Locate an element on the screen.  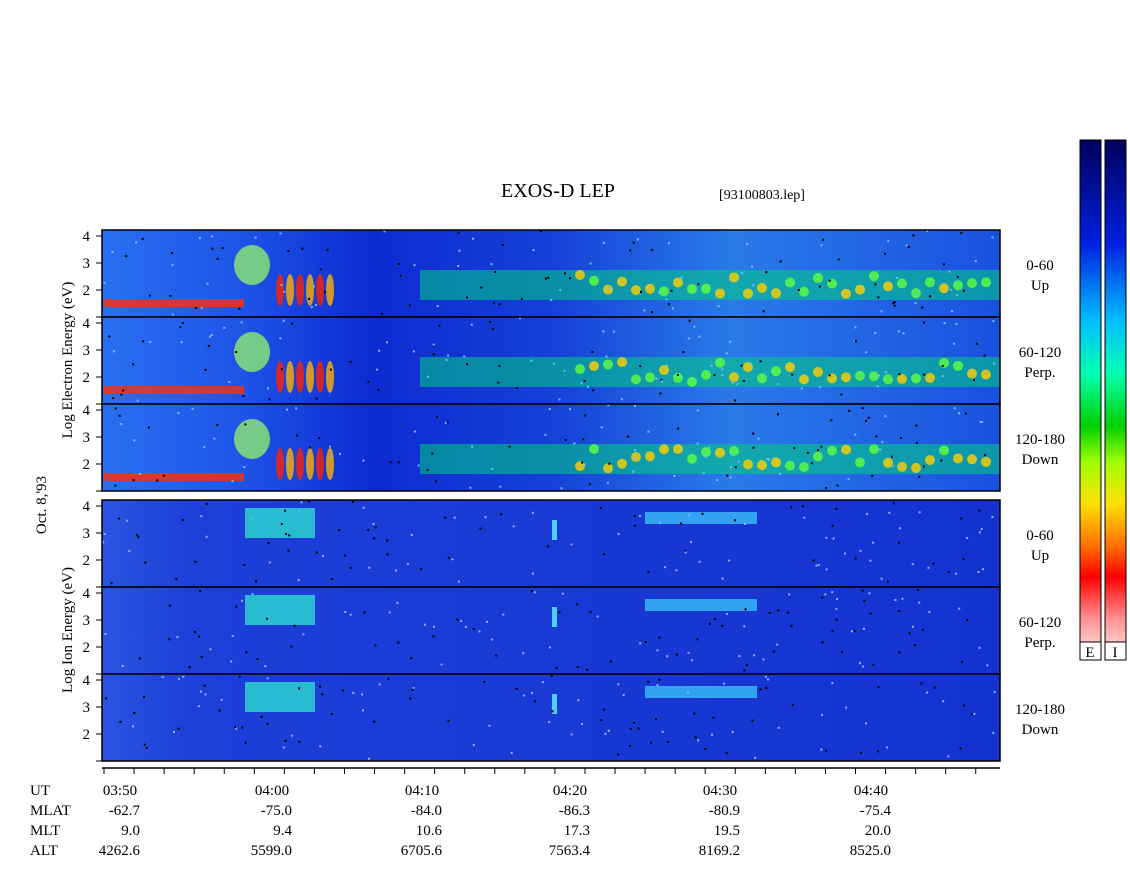
panel-direction: Up is located at coordinates (1040, 286).